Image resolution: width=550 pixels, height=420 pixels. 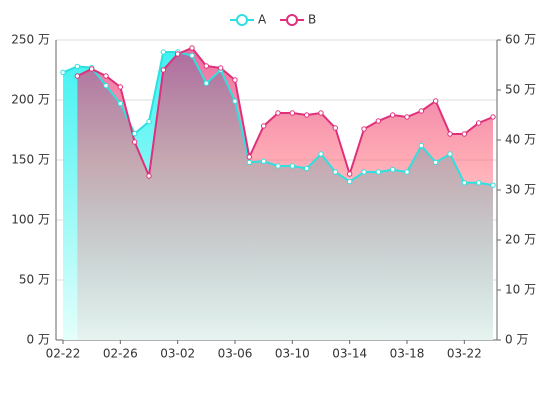 I want to click on y2-tick-label: 30 万, so click(x=520, y=190).